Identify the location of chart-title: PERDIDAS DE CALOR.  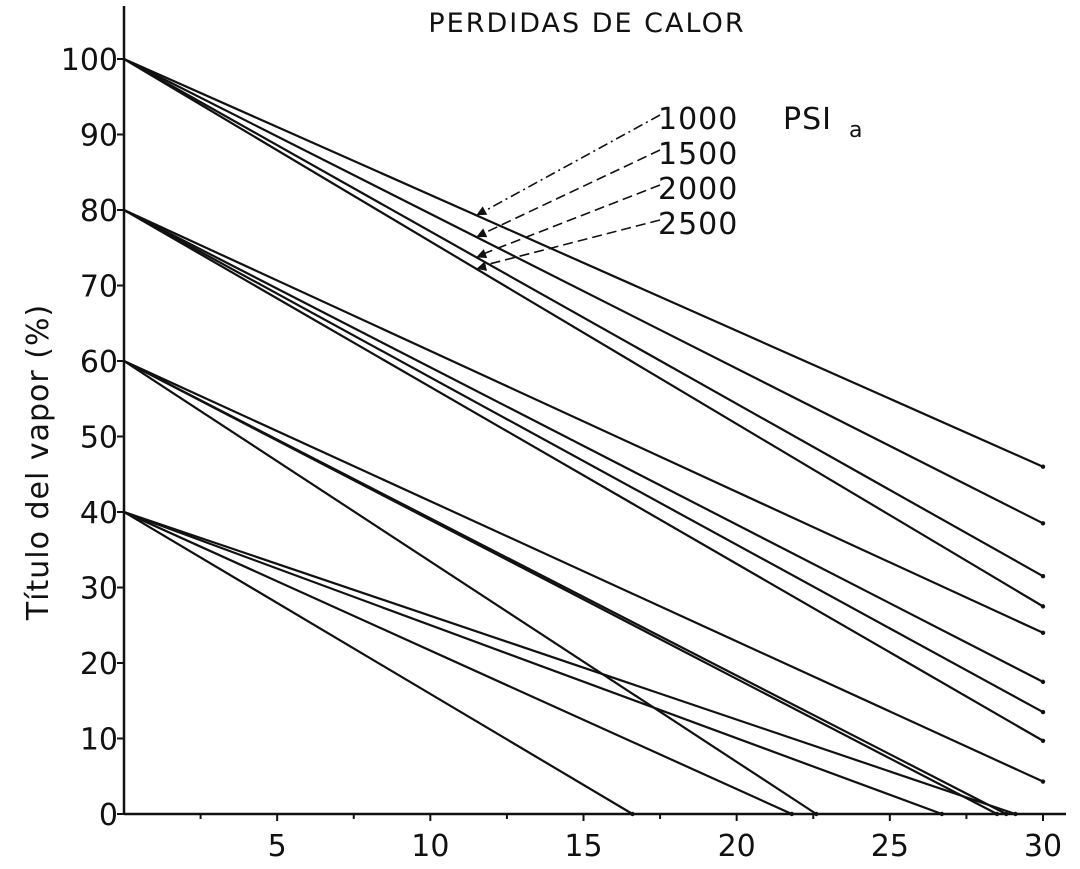
(586, 23).